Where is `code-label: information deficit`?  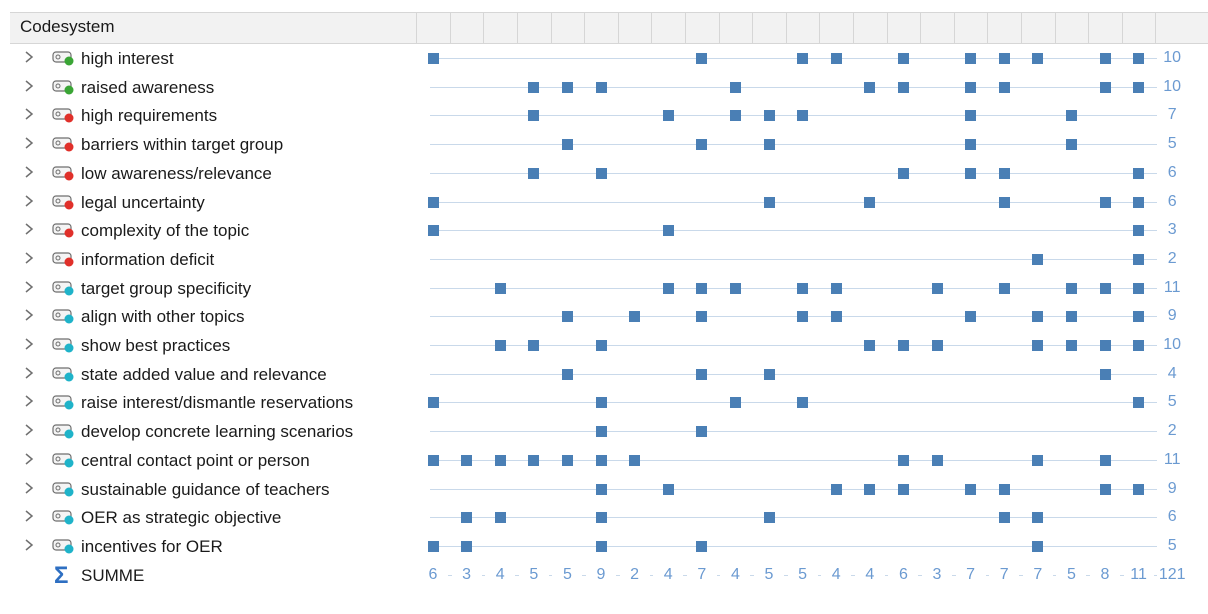 code-label: information deficit is located at coordinates (148, 259).